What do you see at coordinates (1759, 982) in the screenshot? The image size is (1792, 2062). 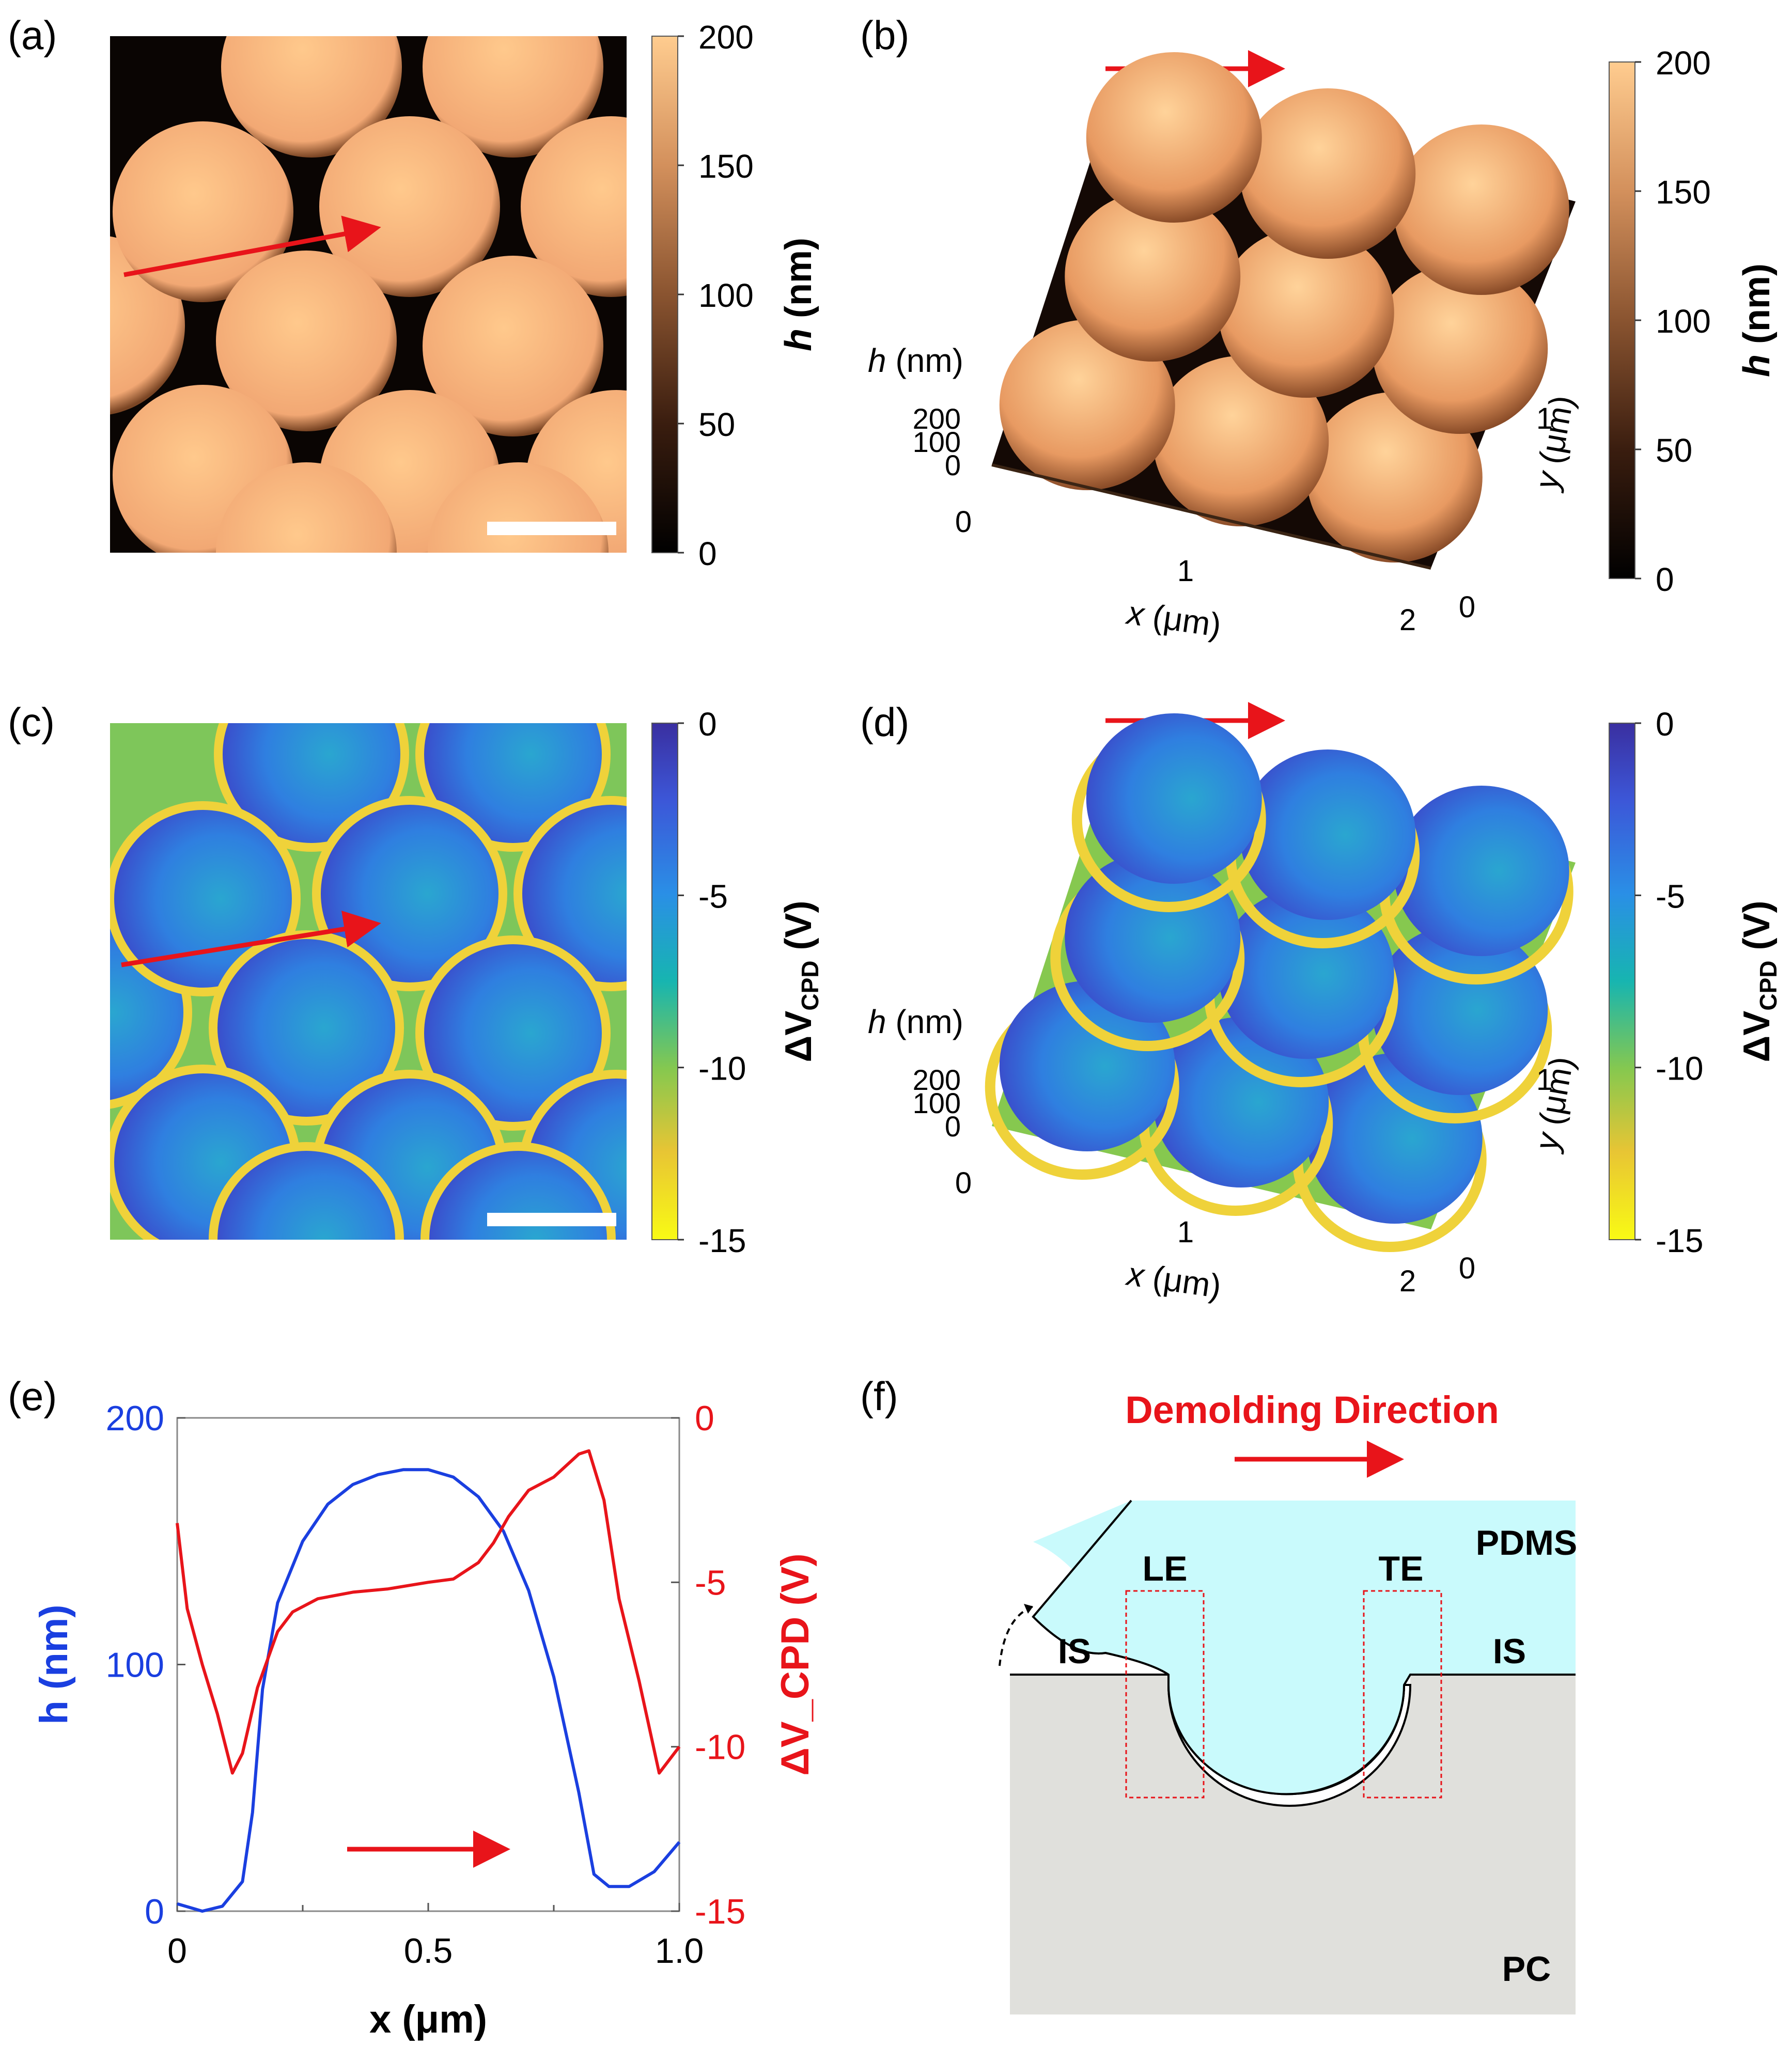 I see `colorbar-title: ΔVCPD (V)` at bounding box center [1759, 982].